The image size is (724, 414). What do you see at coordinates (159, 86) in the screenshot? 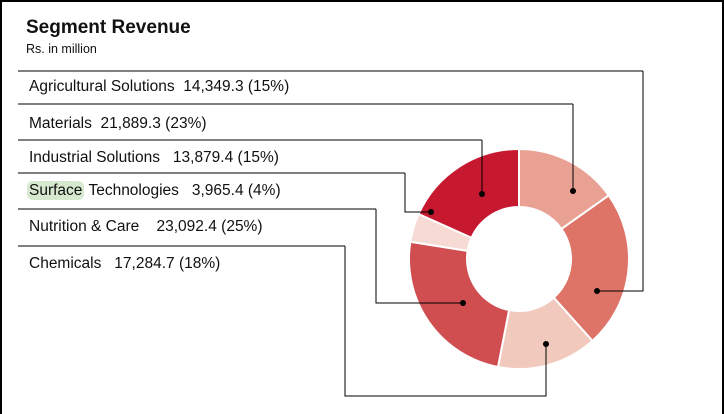
I see `label-agricultural-solutions: Agricultural Solutions 14,349.3 (15%)` at bounding box center [159, 86].